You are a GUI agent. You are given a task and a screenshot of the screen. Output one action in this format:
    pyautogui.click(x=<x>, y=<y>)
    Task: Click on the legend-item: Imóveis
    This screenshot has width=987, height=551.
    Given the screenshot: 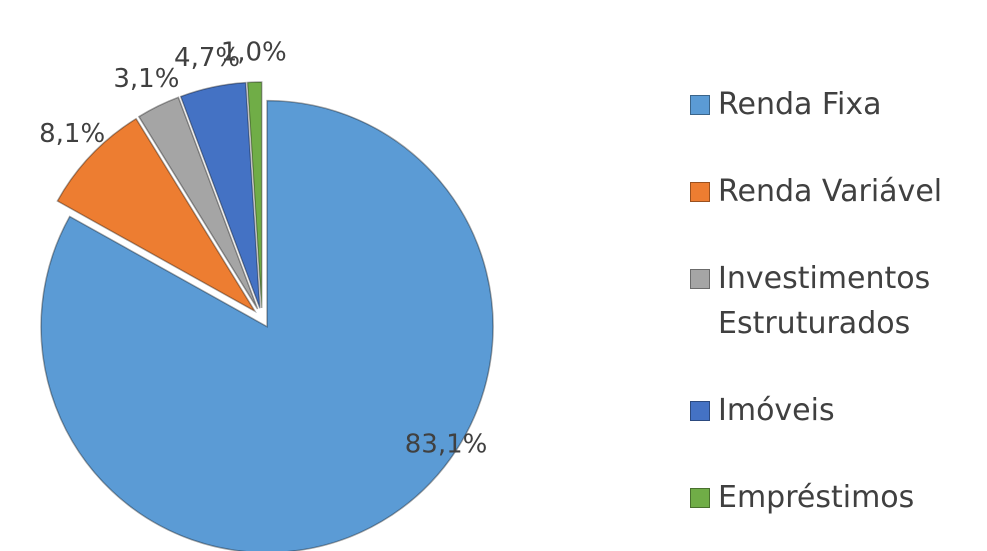 What is the action you would take?
    pyautogui.click(x=835, y=410)
    